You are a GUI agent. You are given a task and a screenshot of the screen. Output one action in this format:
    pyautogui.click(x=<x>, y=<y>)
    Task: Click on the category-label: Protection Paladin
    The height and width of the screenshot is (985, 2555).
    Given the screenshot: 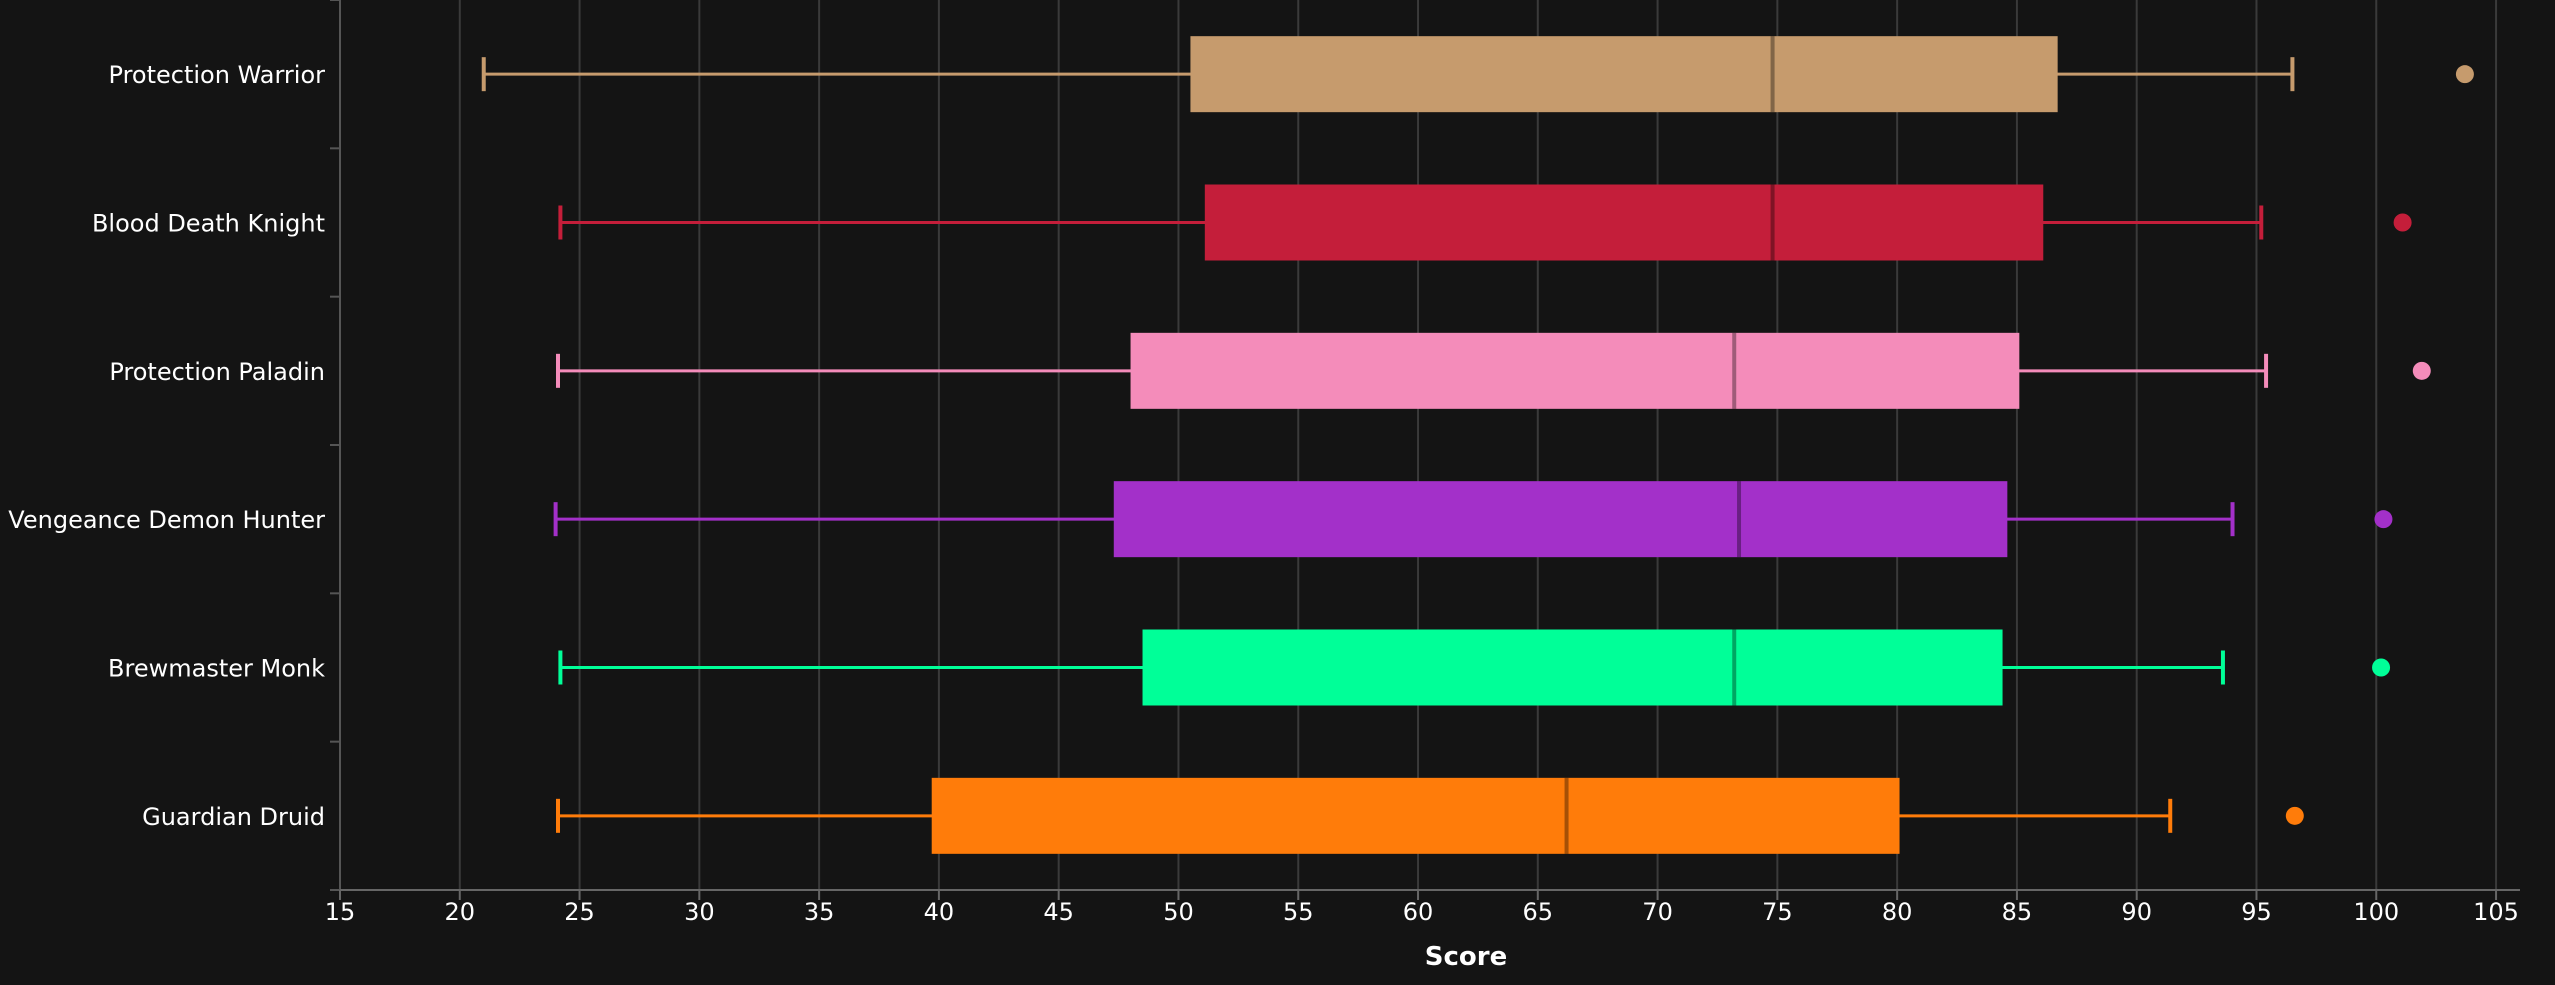 What is the action you would take?
    pyautogui.click(x=217, y=372)
    